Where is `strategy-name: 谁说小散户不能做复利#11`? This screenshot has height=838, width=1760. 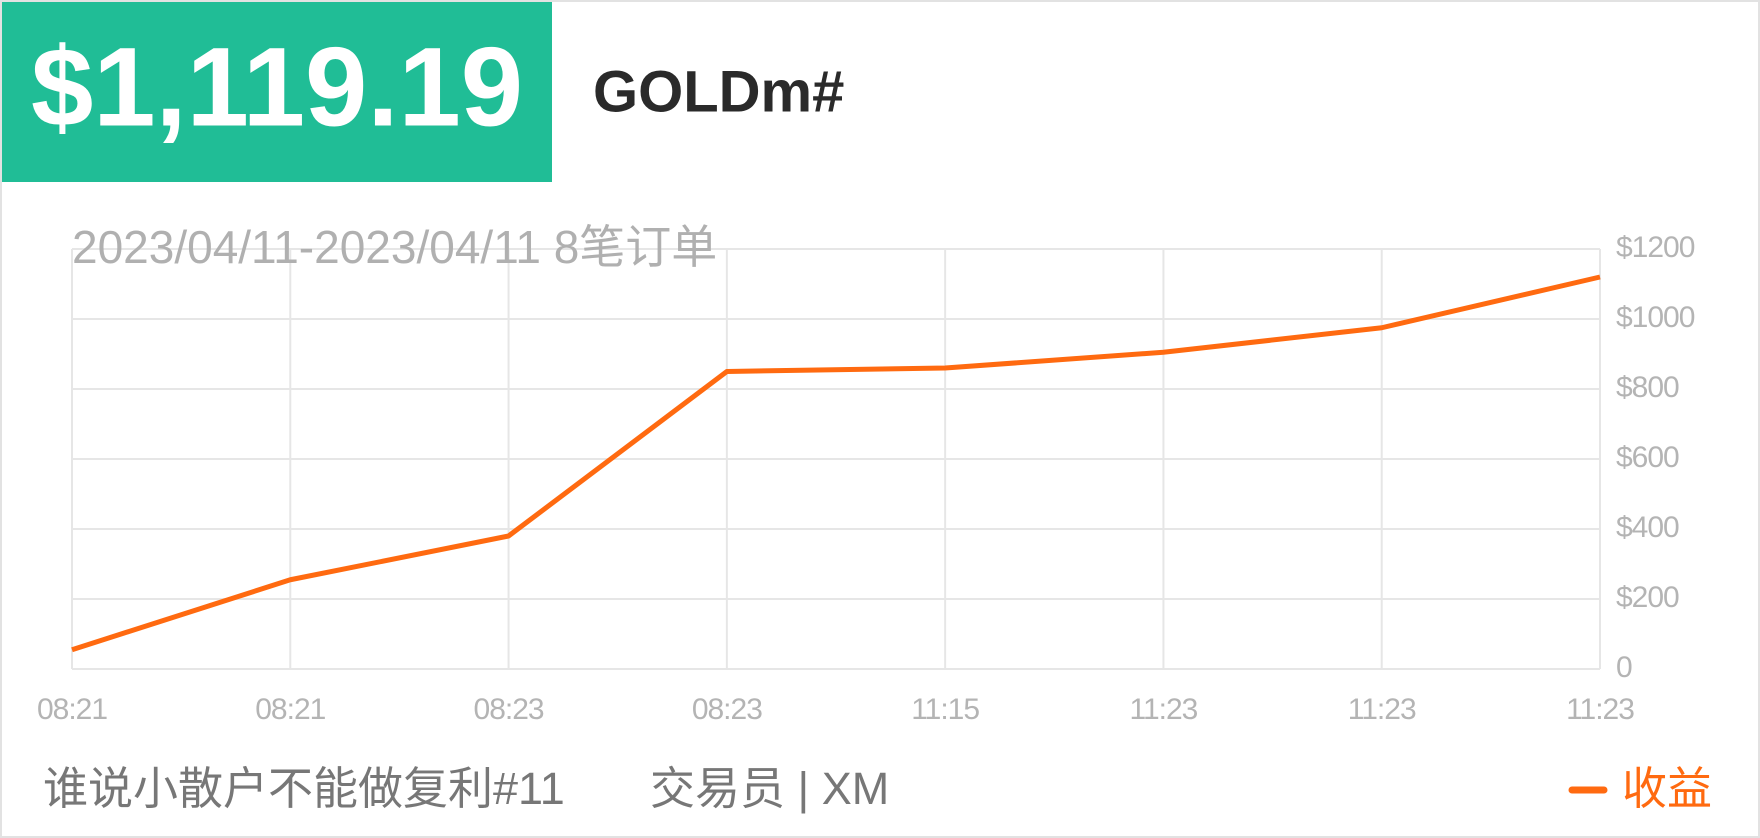 strategy-name: 谁说小散户不能做复利#11 is located at coordinates (304, 788).